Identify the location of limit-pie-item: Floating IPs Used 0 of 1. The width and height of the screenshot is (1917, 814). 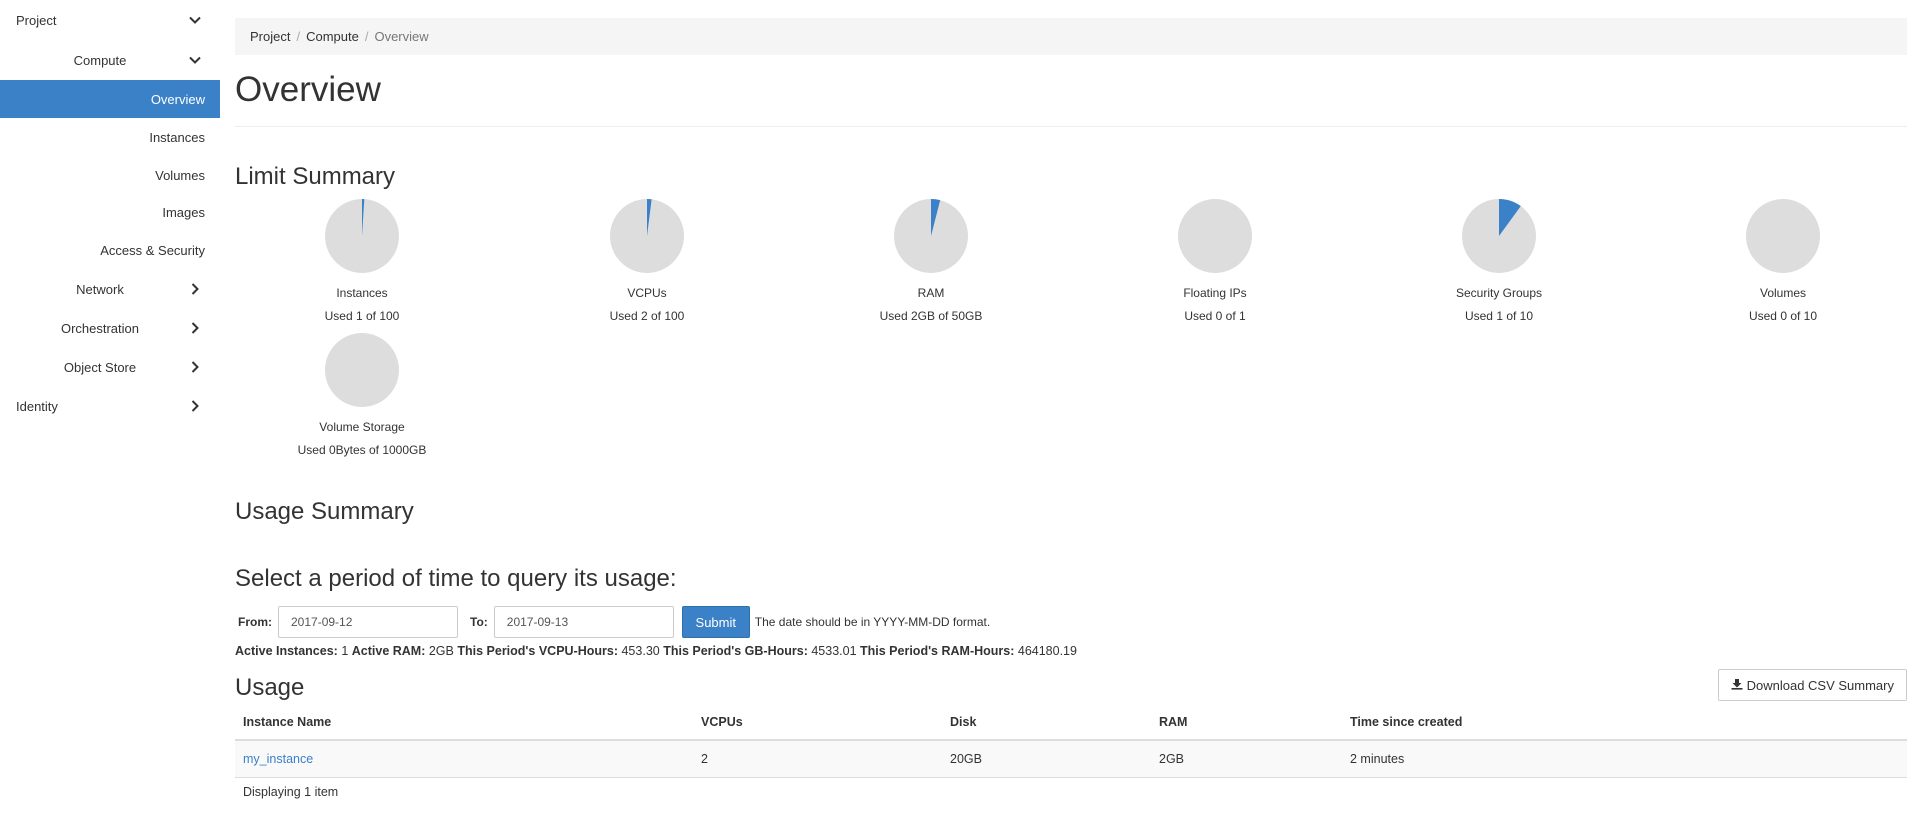
(1215, 260).